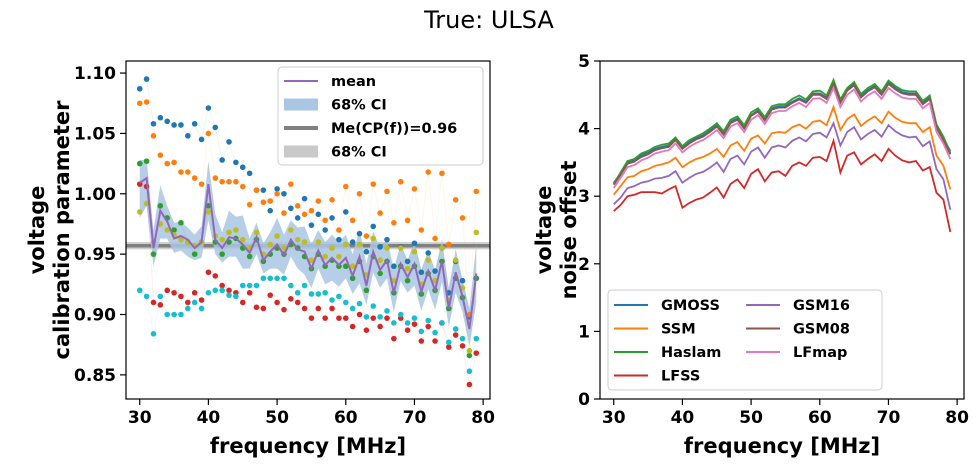 The width and height of the screenshot is (978, 469). Describe the element at coordinates (782, 132) in the screenshot. I see `series-line-gmoss` at that location.